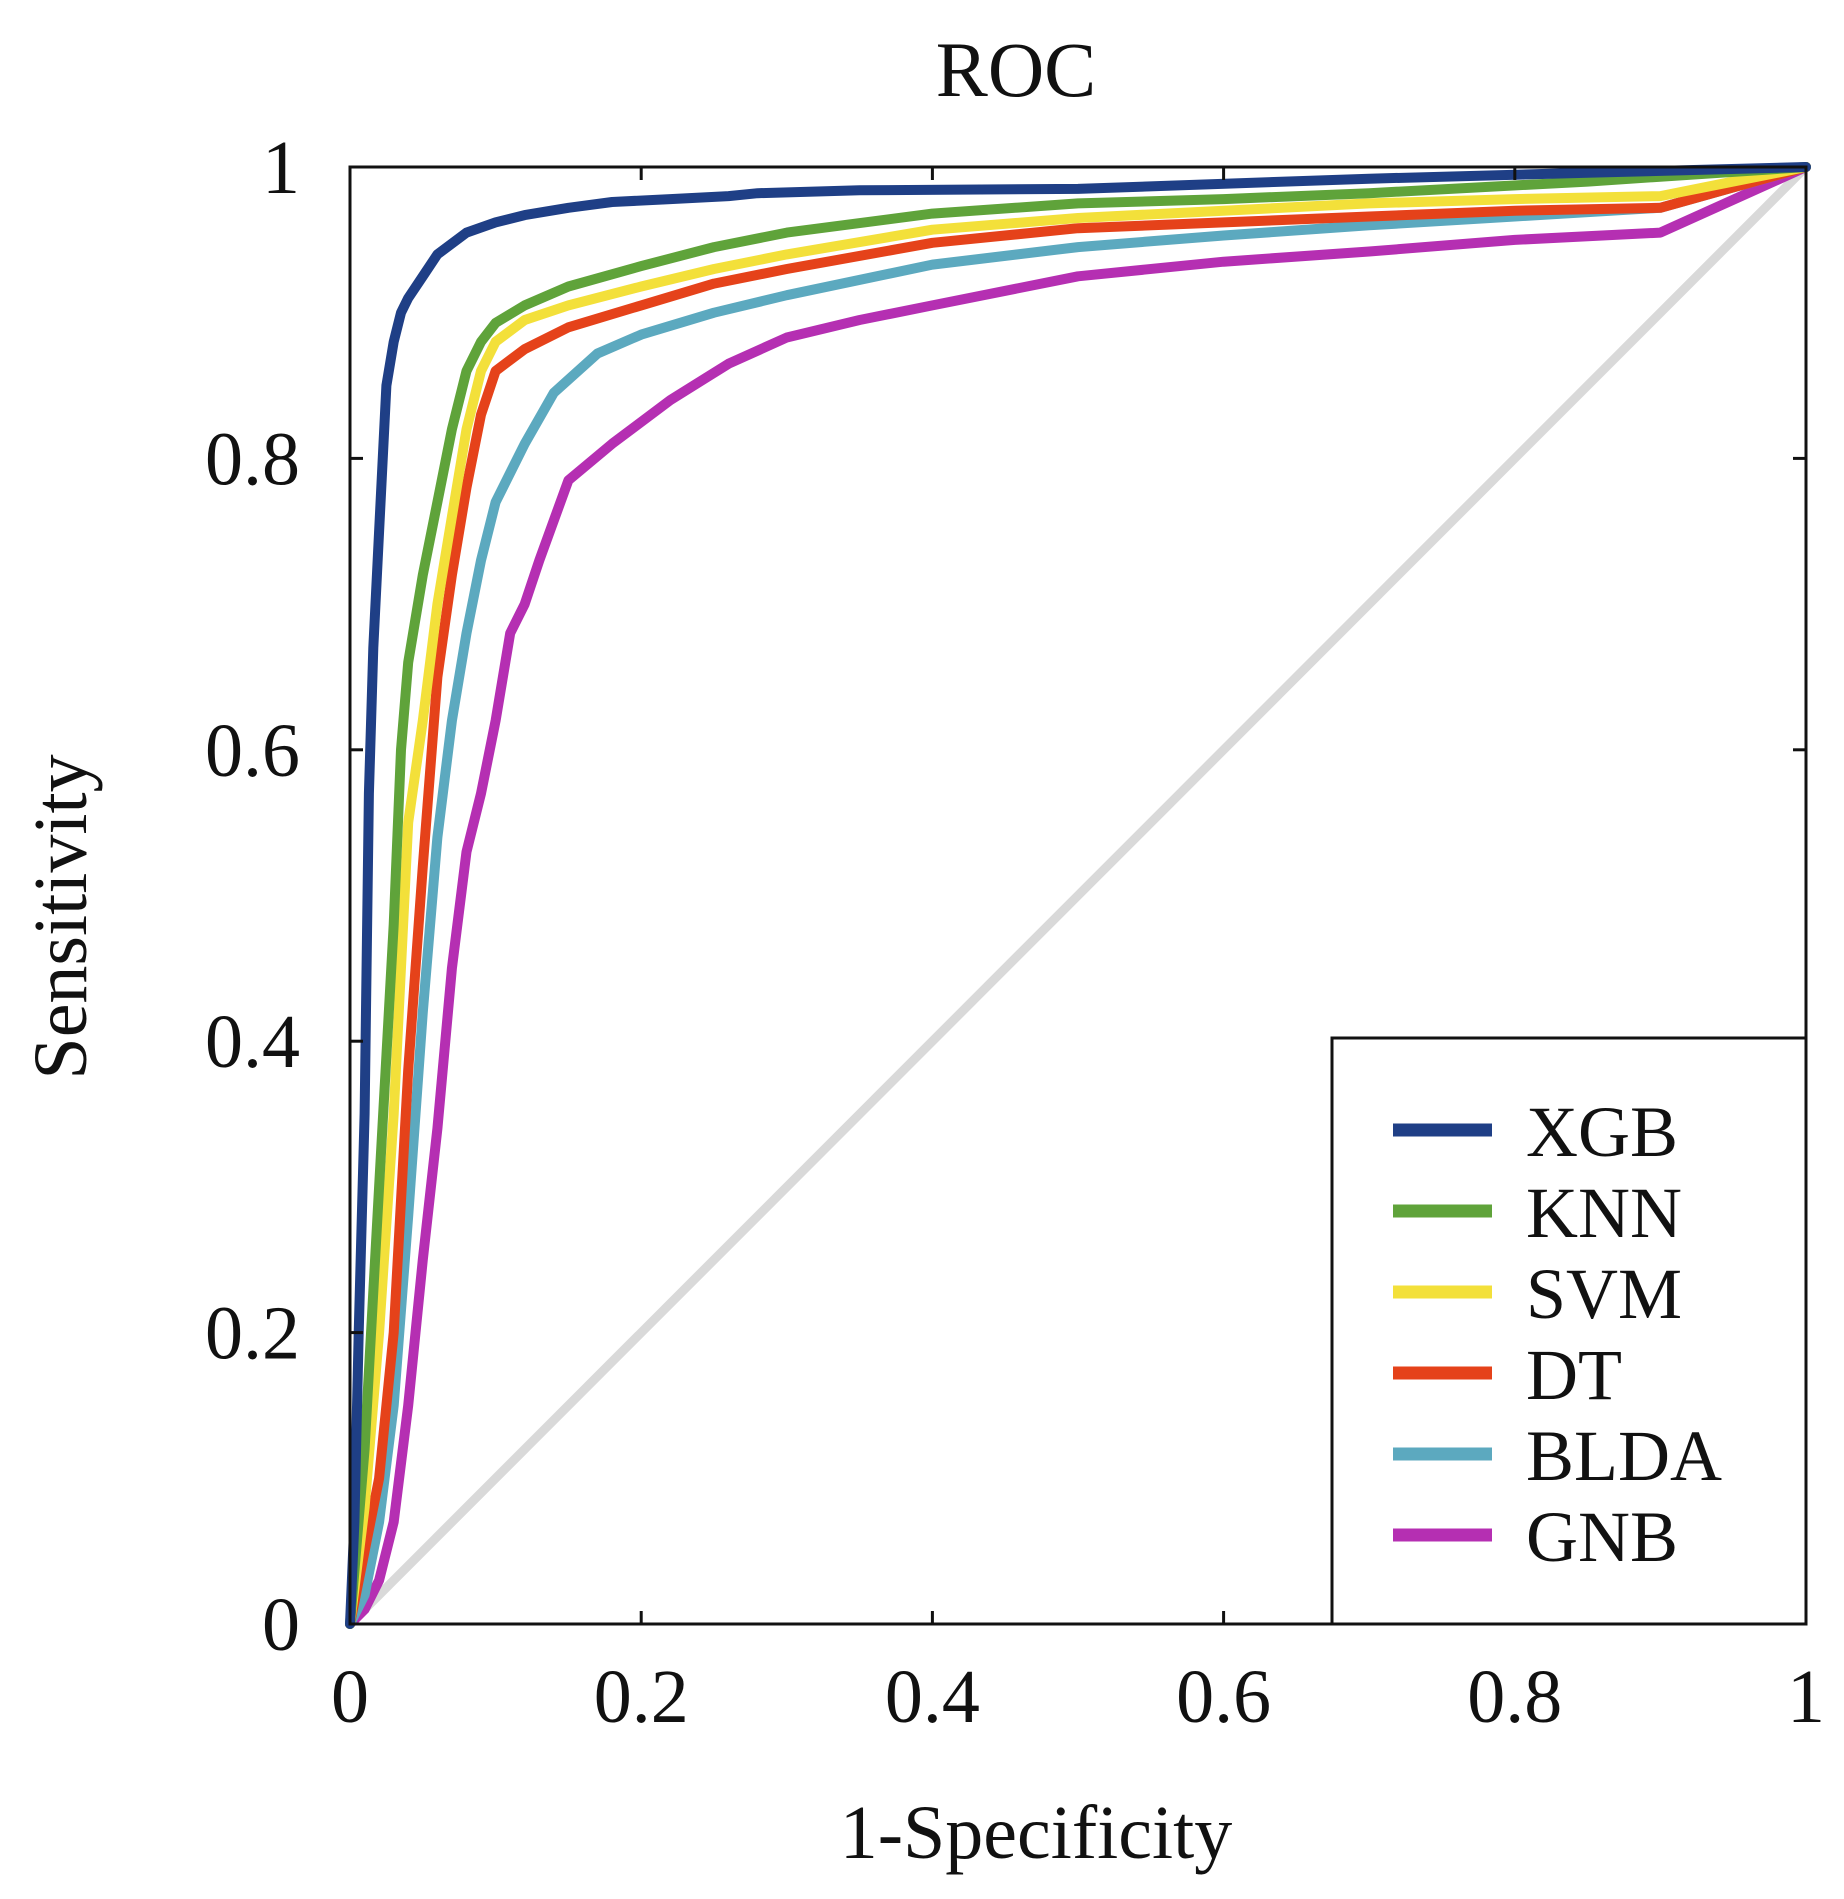 The image size is (1844, 1899). What do you see at coordinates (1016, 69) in the screenshot?
I see `chart-title: ROC` at bounding box center [1016, 69].